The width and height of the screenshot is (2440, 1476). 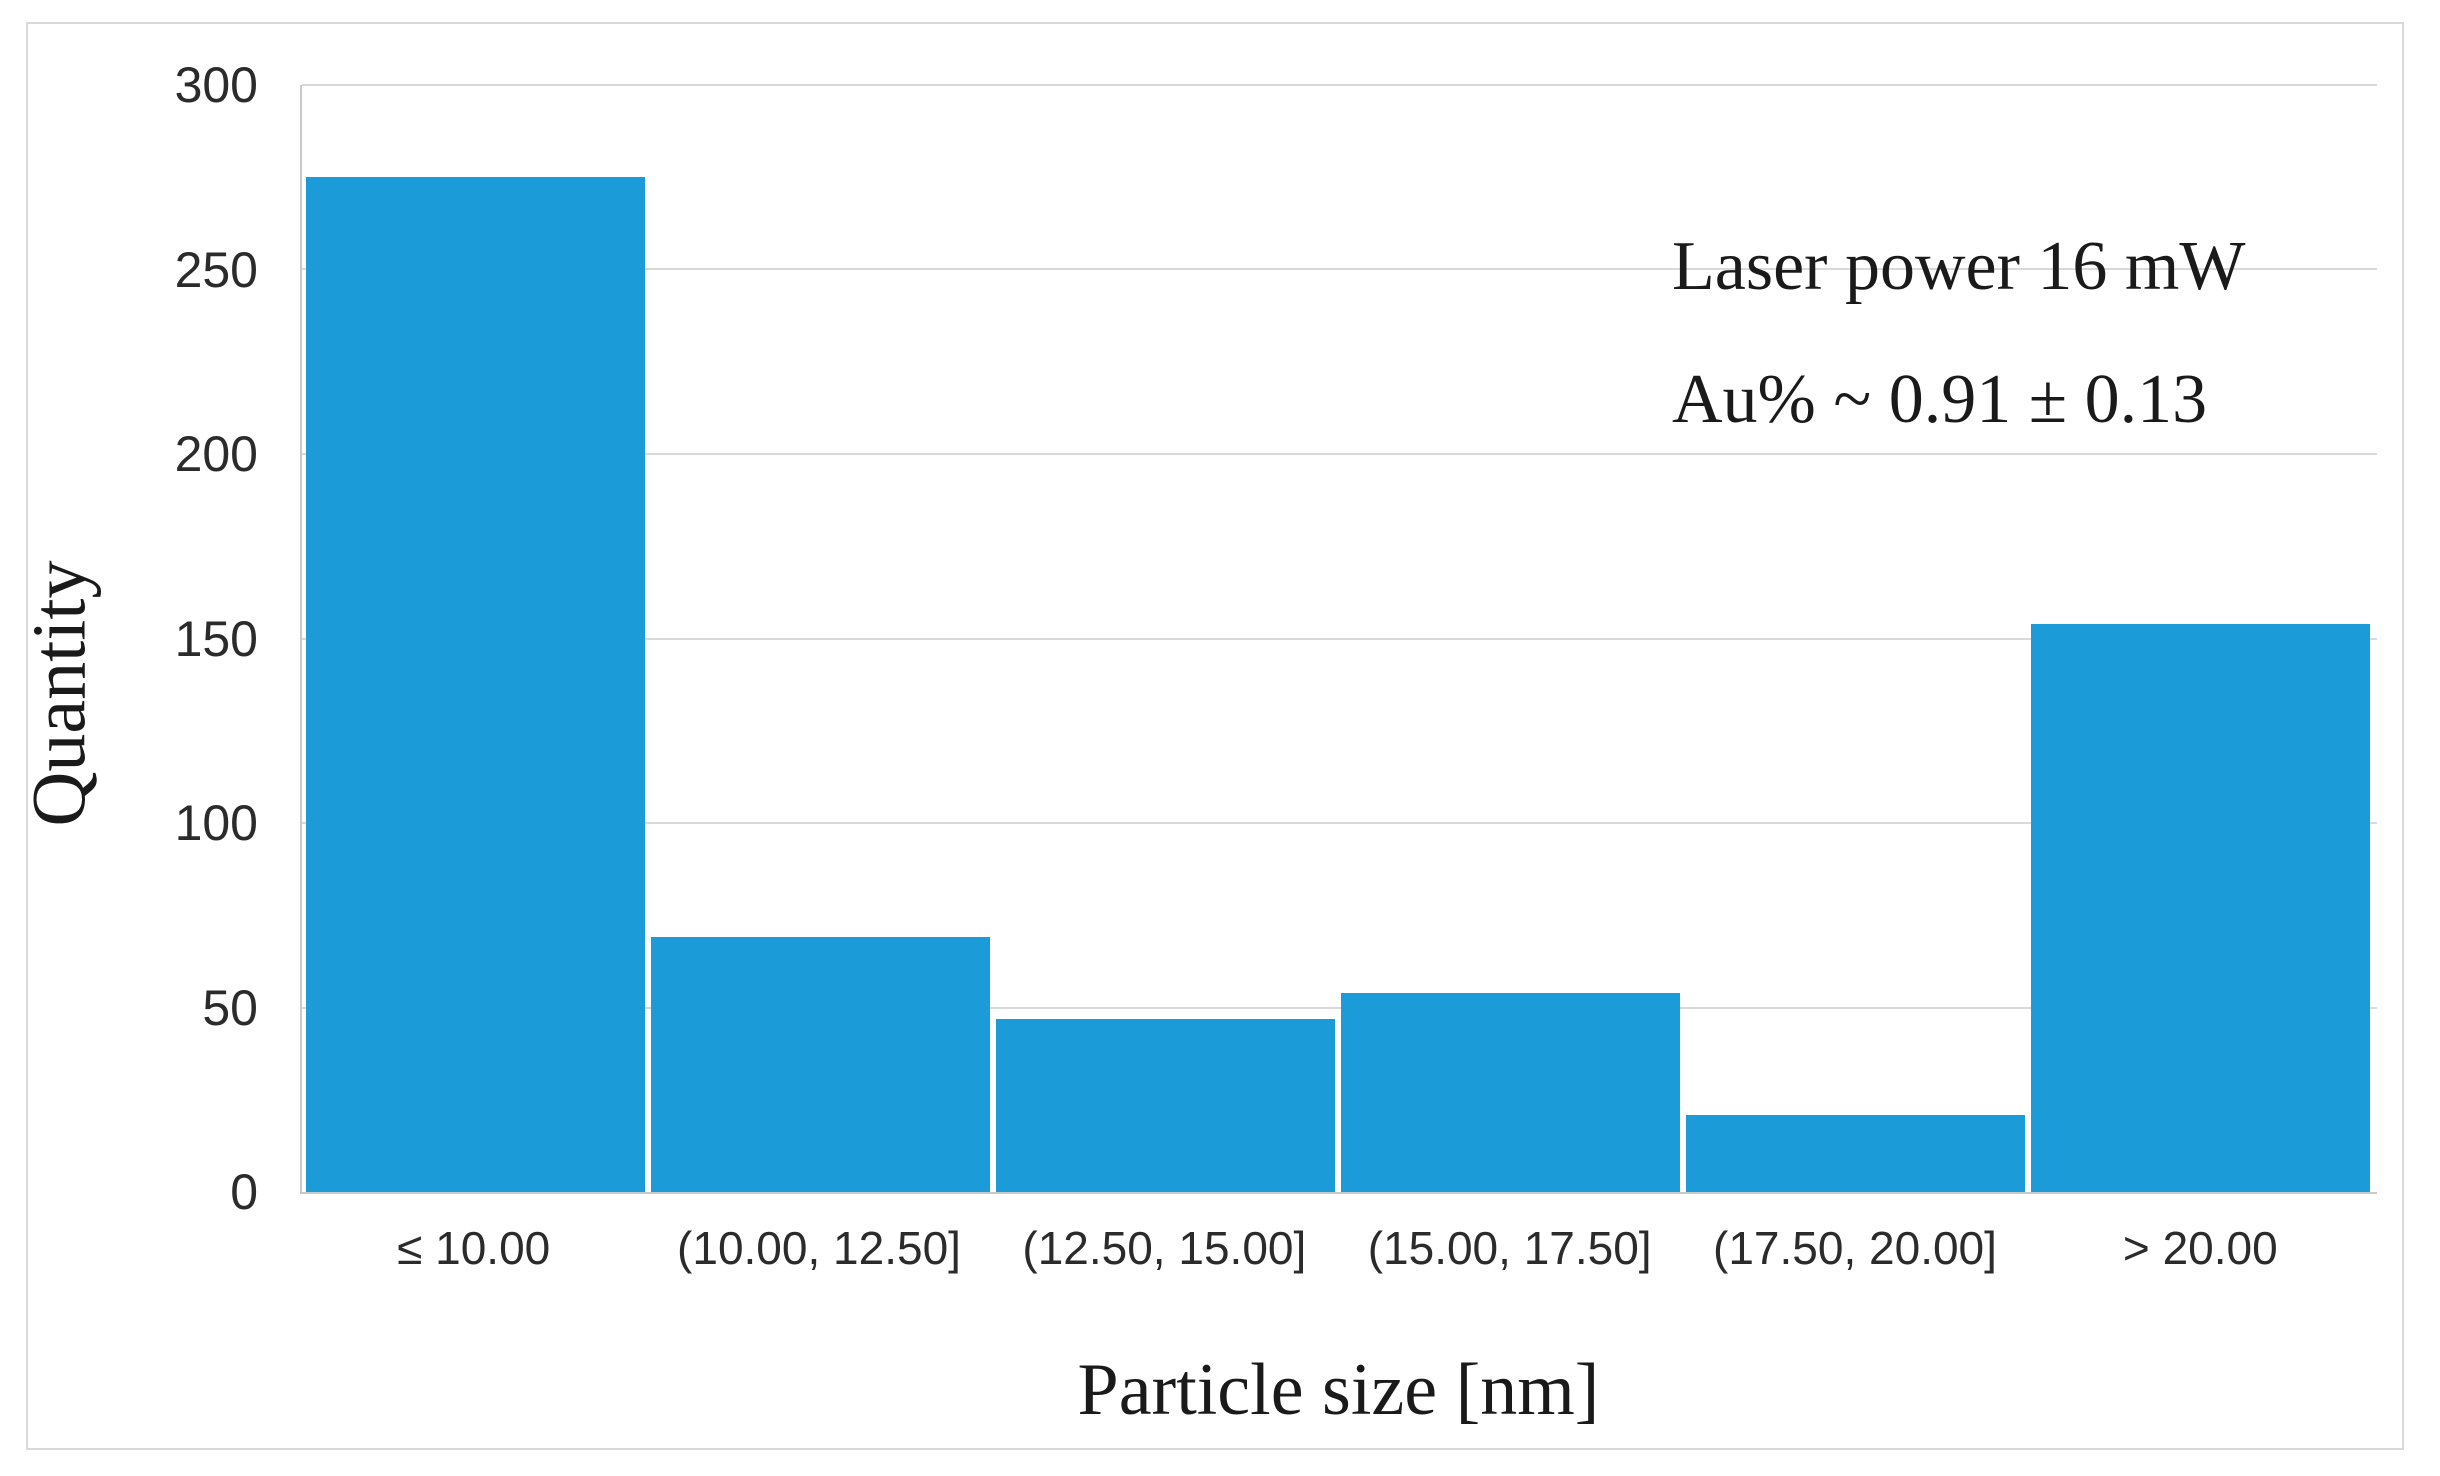 What do you see at coordinates (1509, 1248) in the screenshot?
I see `x-tick-label-3: (15.00, 17.50]` at bounding box center [1509, 1248].